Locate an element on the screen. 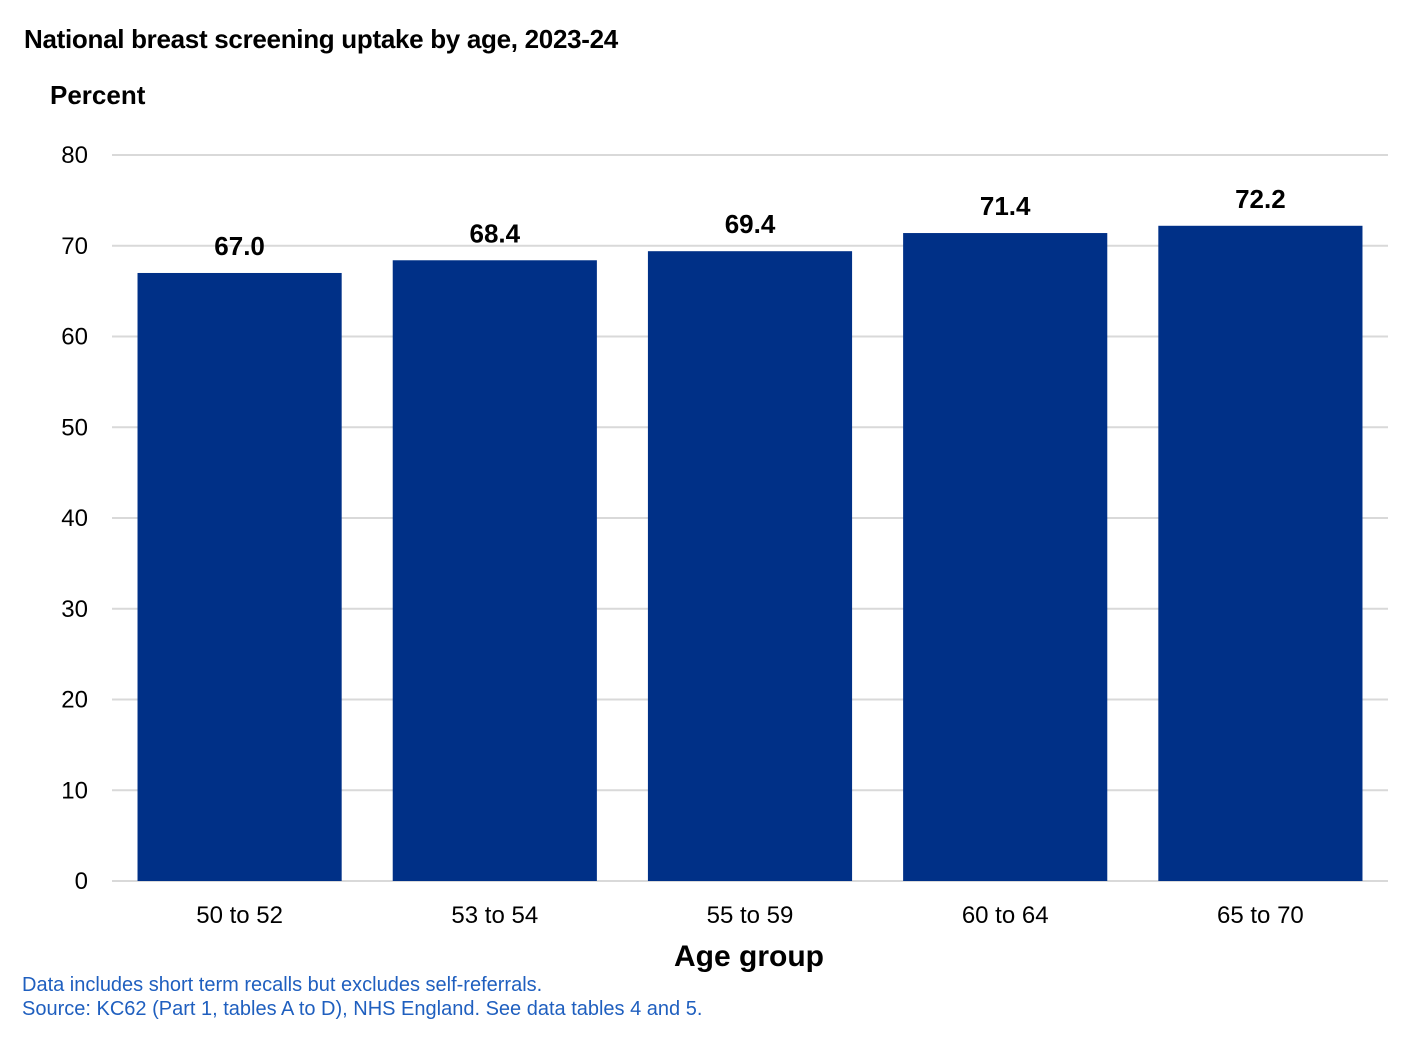  y-tick-label-50: 50 is located at coordinates (74, 427).